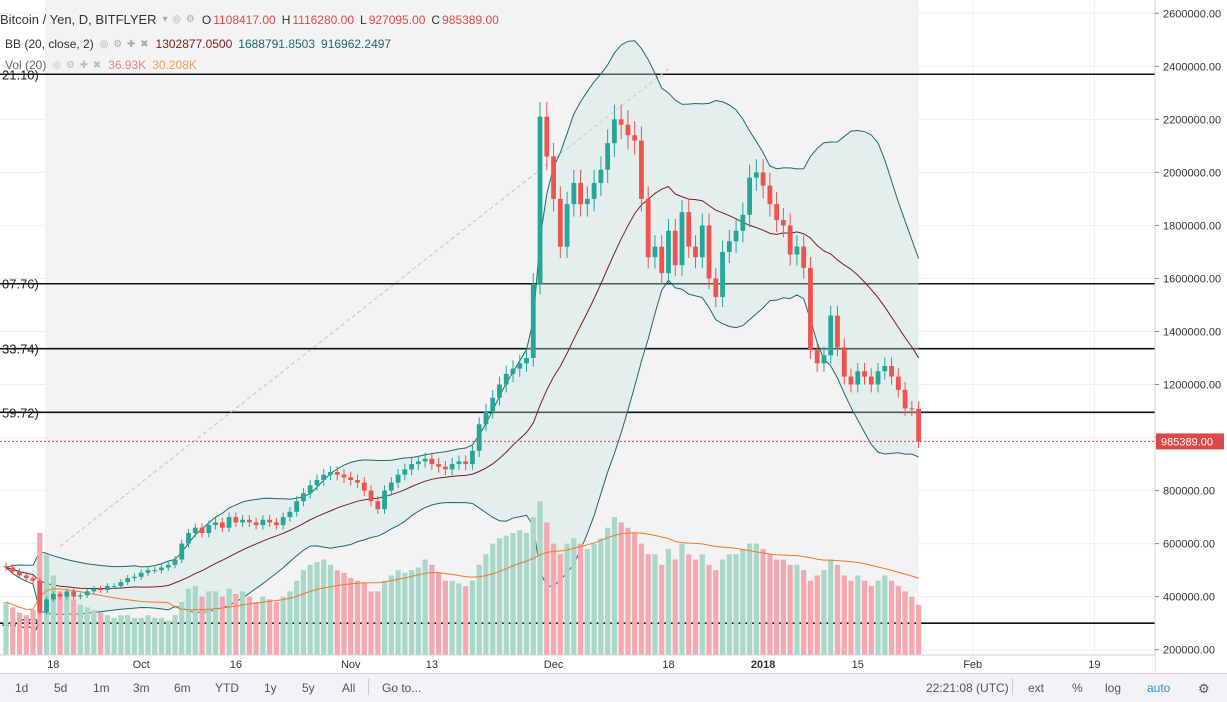 Image resolution: width=1227 pixels, height=702 pixels. What do you see at coordinates (1189, 651) in the screenshot?
I see `y-tick-label: 200000.00` at bounding box center [1189, 651].